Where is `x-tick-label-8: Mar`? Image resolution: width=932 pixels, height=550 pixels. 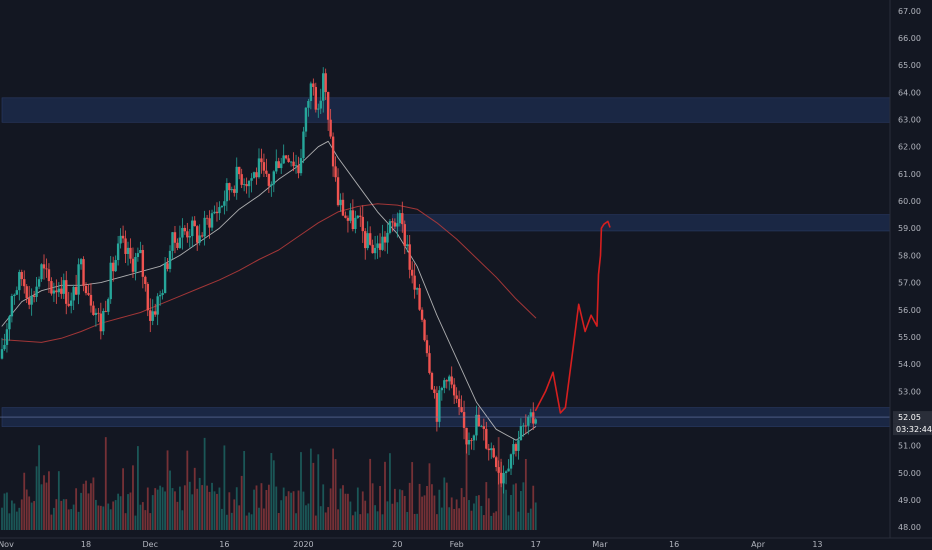 x-tick-label-8: Mar is located at coordinates (600, 544).